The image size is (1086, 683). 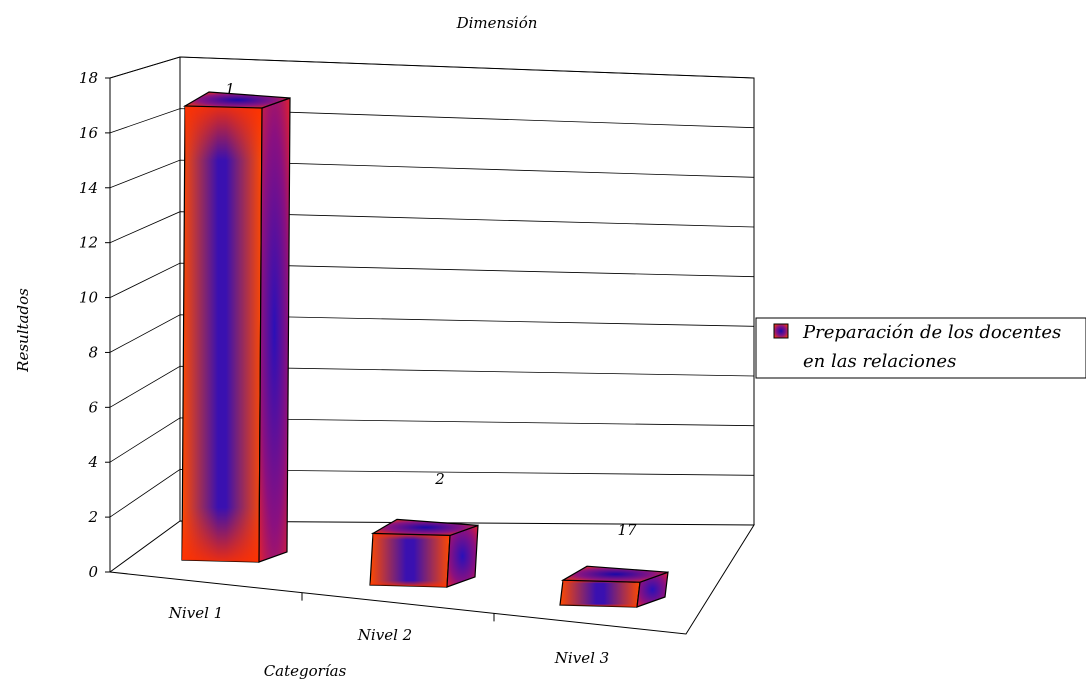 What do you see at coordinates (439, 479) in the screenshot?
I see `data-label: 2` at bounding box center [439, 479].